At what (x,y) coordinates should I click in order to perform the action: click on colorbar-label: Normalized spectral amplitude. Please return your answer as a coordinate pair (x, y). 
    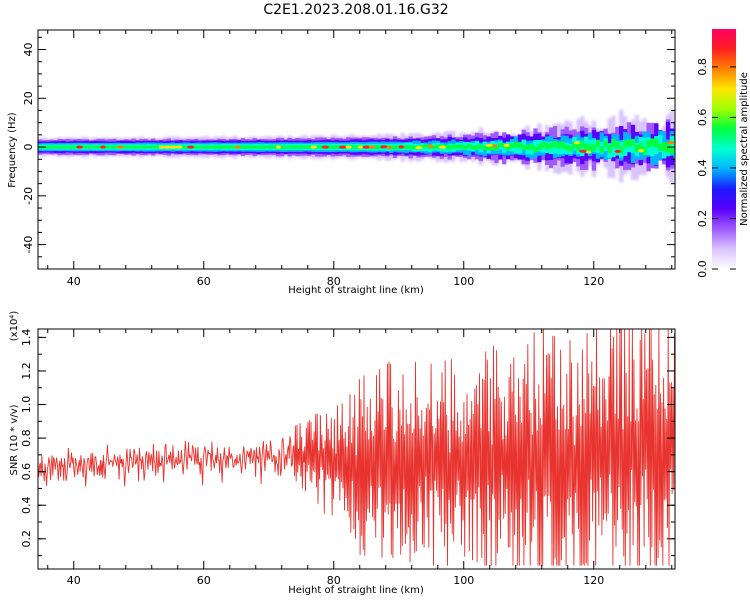
    Looking at the image, I should click on (744, 149).